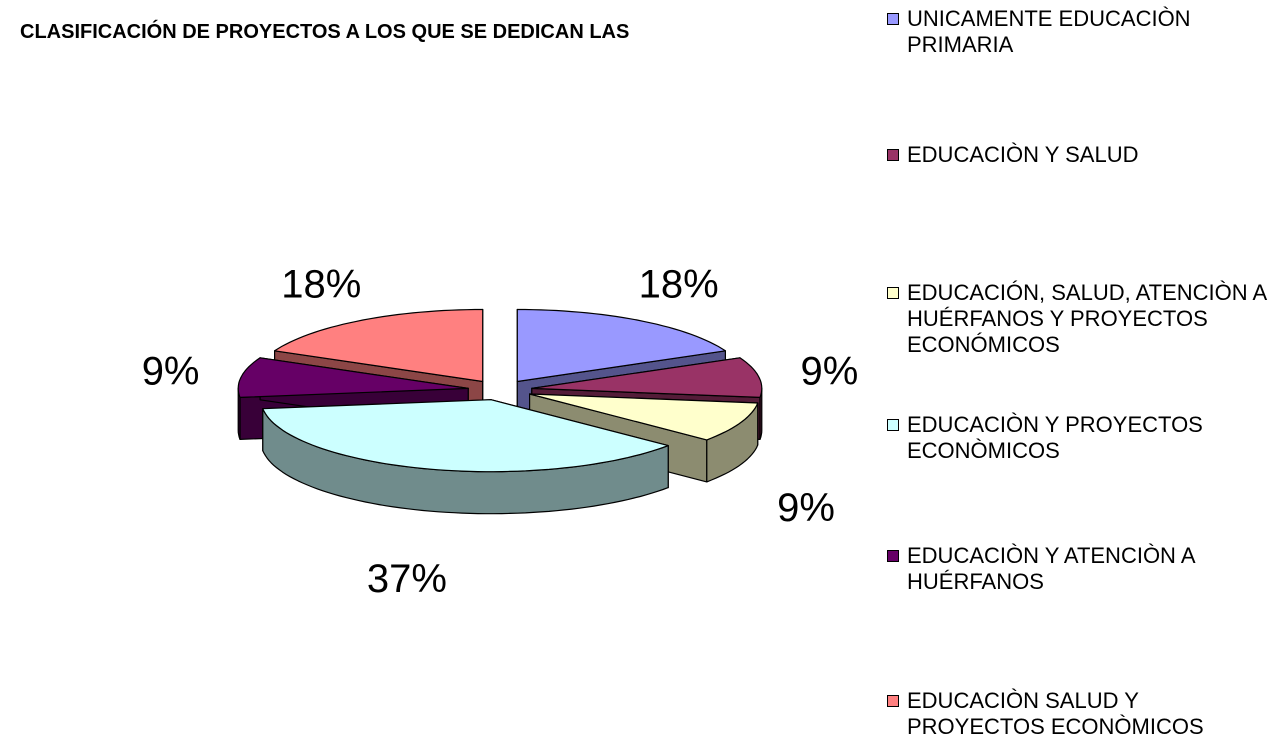 The height and width of the screenshot is (755, 1279). I want to click on legend-entry: UNICAMENTE EDUCACIÒN PRIMARIA, so click(1080, 32).